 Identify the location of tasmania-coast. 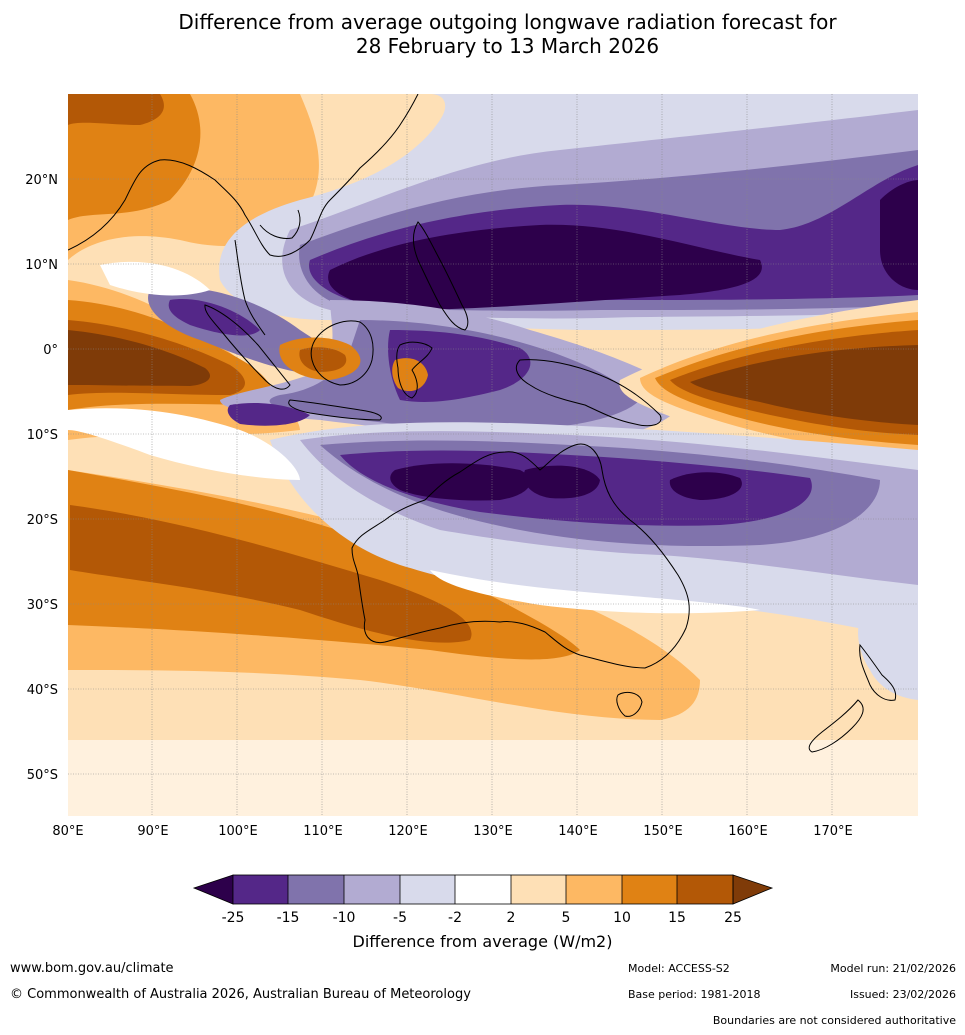
(629, 704).